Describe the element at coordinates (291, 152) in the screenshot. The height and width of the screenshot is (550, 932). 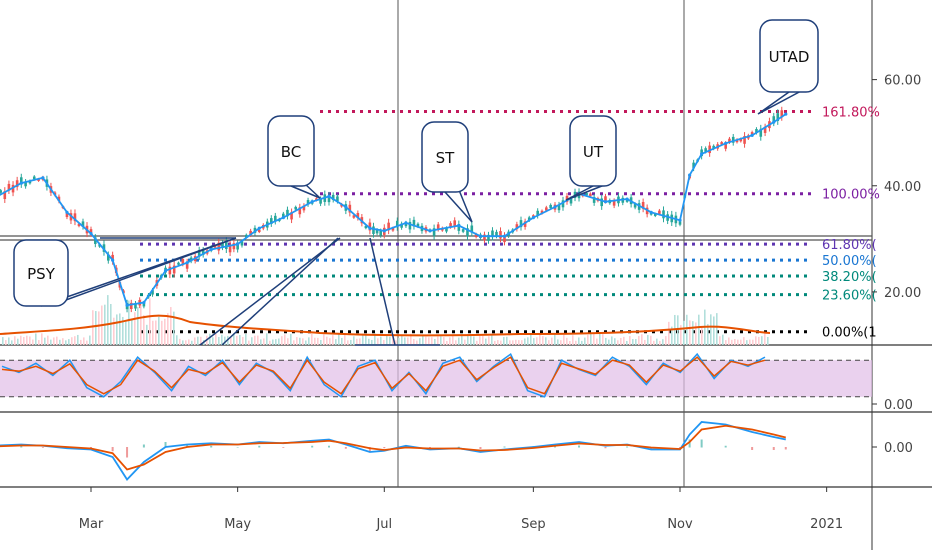
I see `annotation-label: BC` at that location.